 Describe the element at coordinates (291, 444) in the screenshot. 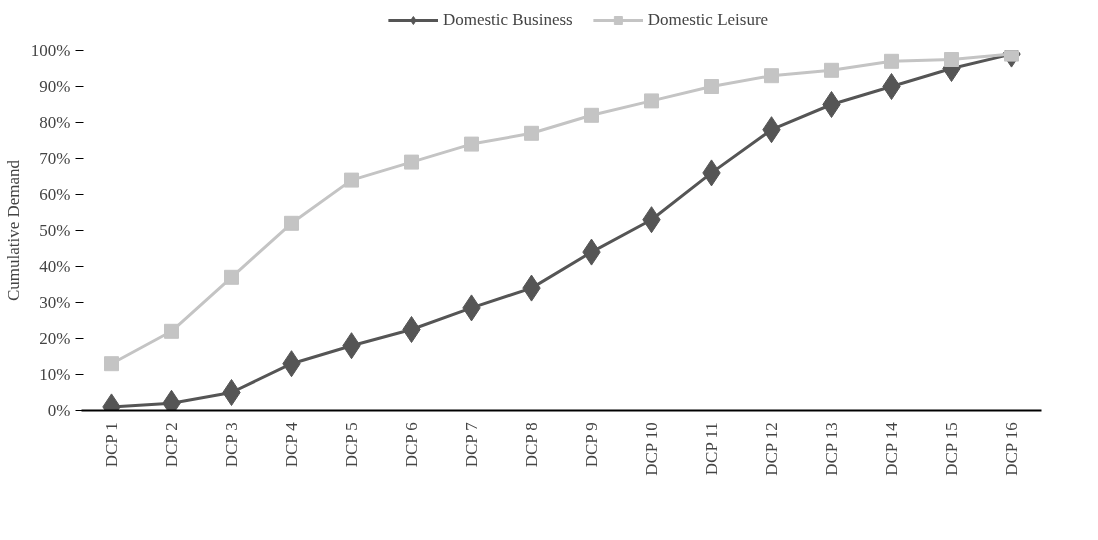

I see `x-tick-label: DCP 4` at that location.